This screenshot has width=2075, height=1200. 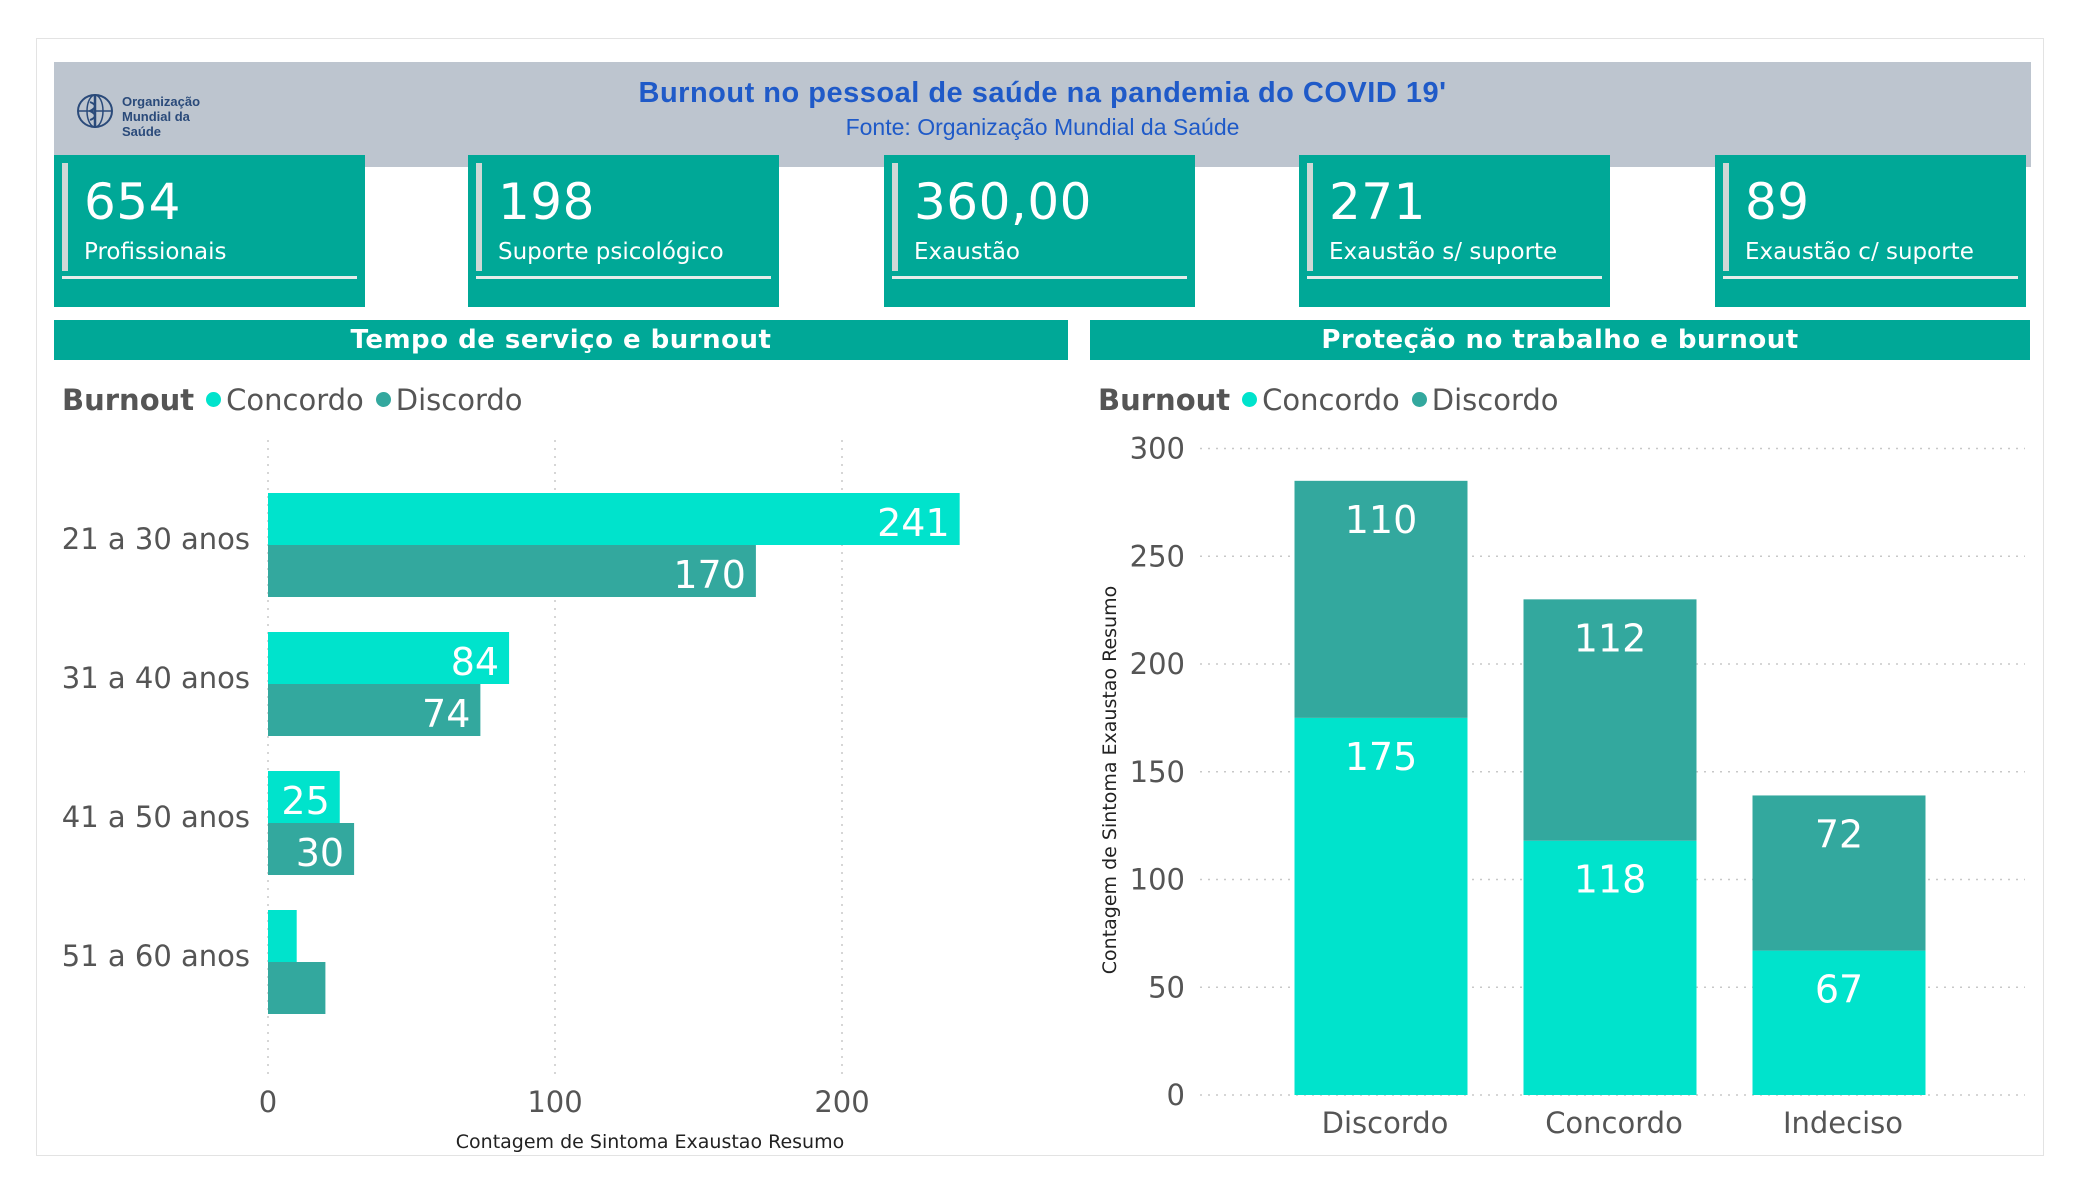 I want to click on bar-value-label: 175, so click(x=1381, y=757).